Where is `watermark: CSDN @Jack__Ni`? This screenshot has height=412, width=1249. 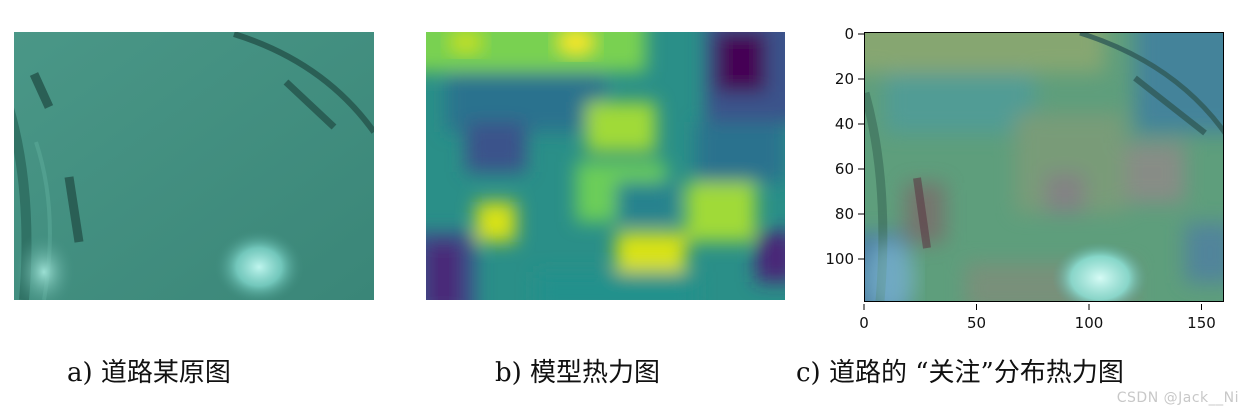 watermark: CSDN @Jack__Ni is located at coordinates (1177, 398).